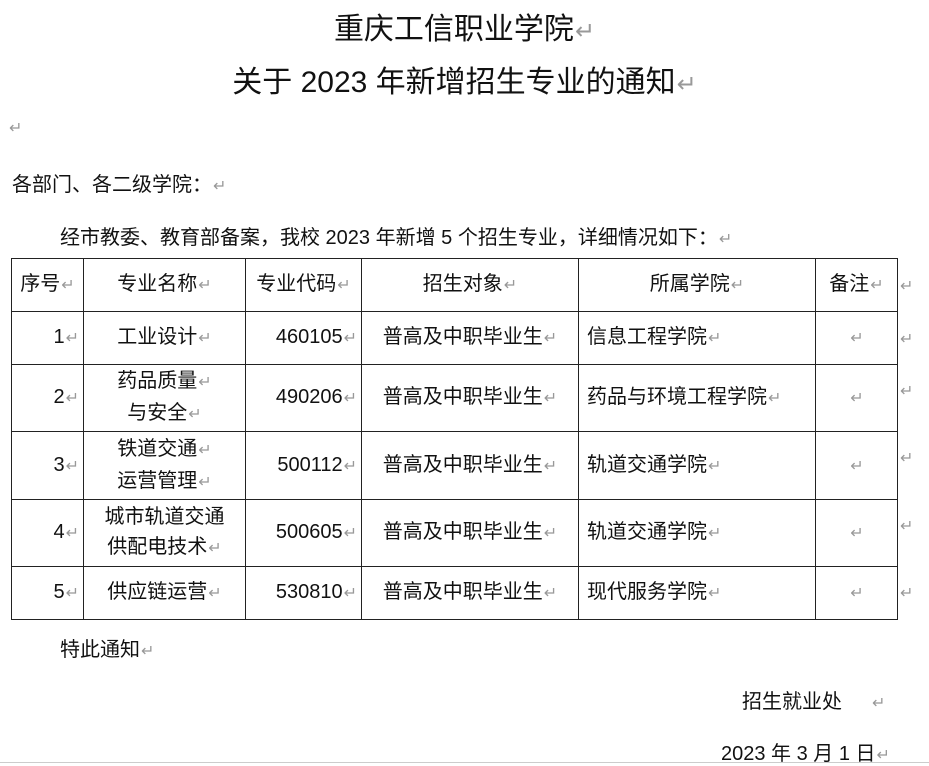  Describe the element at coordinates (15, 127) in the screenshot. I see `empty-paragraph` at that location.